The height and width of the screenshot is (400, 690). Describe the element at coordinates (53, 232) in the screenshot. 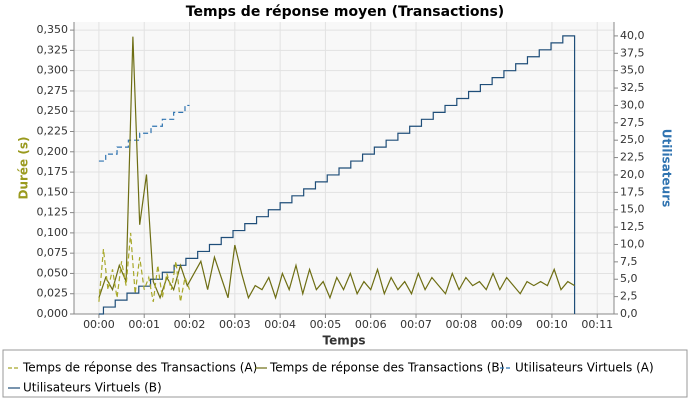

I see `y-tick-label: 0,100` at that location.